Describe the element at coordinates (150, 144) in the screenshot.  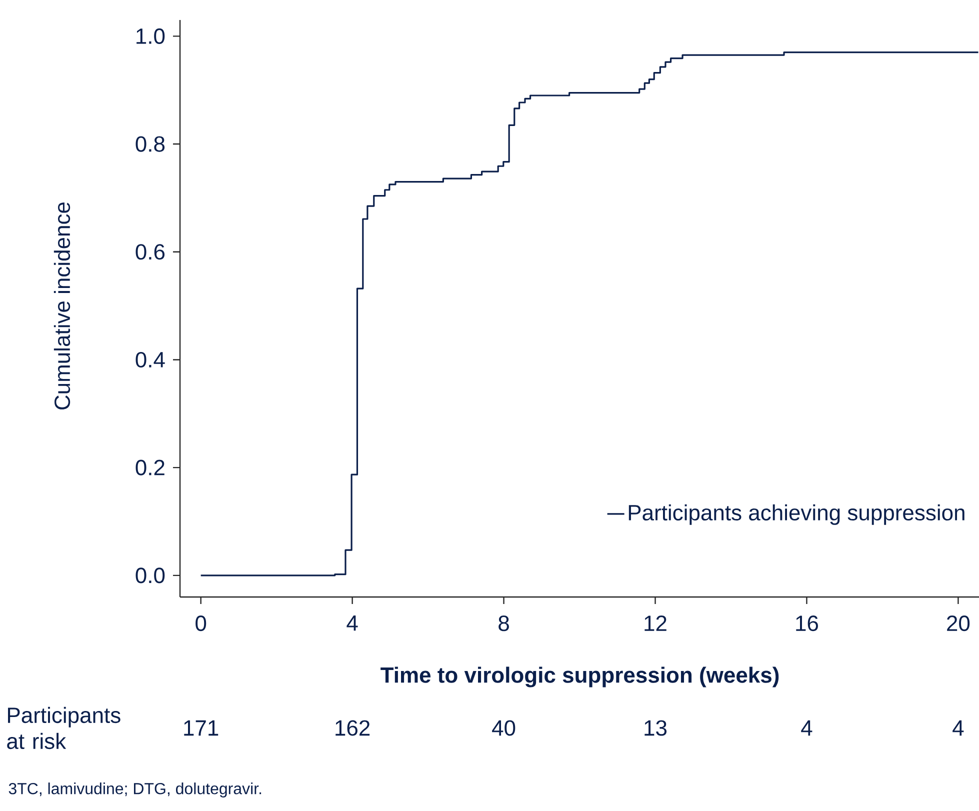
I see `y-tick-label: 0.8` at that location.